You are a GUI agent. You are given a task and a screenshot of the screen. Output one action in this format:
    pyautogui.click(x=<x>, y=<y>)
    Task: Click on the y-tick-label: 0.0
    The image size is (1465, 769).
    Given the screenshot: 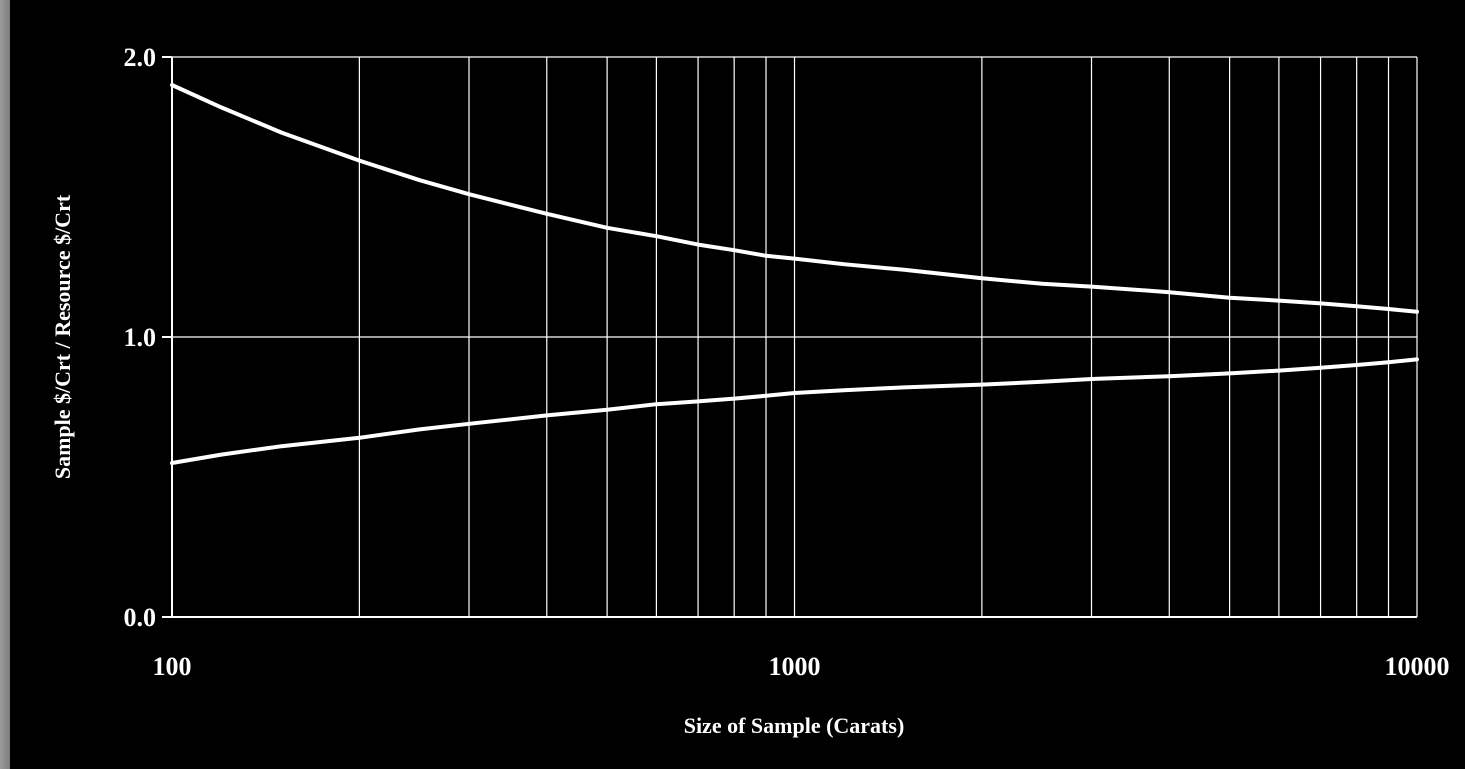 What is the action you would take?
    pyautogui.click(x=140, y=617)
    